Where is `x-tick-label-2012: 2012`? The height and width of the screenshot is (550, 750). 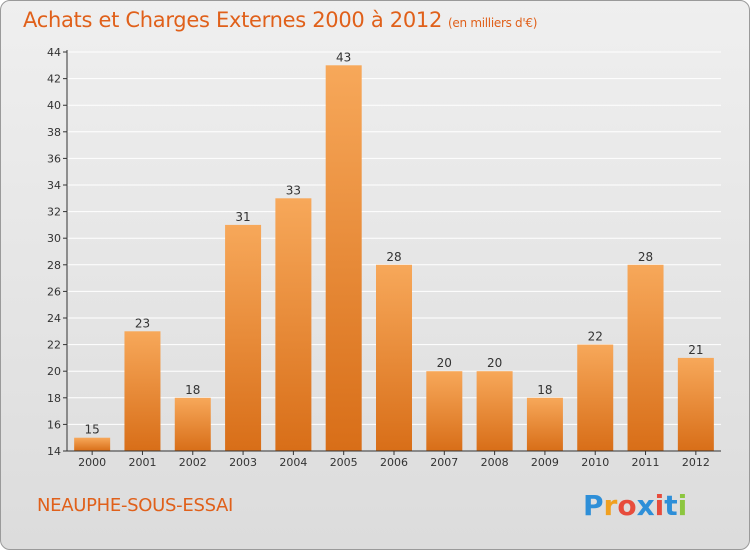
x-tick-label-2012: 2012 is located at coordinates (696, 462).